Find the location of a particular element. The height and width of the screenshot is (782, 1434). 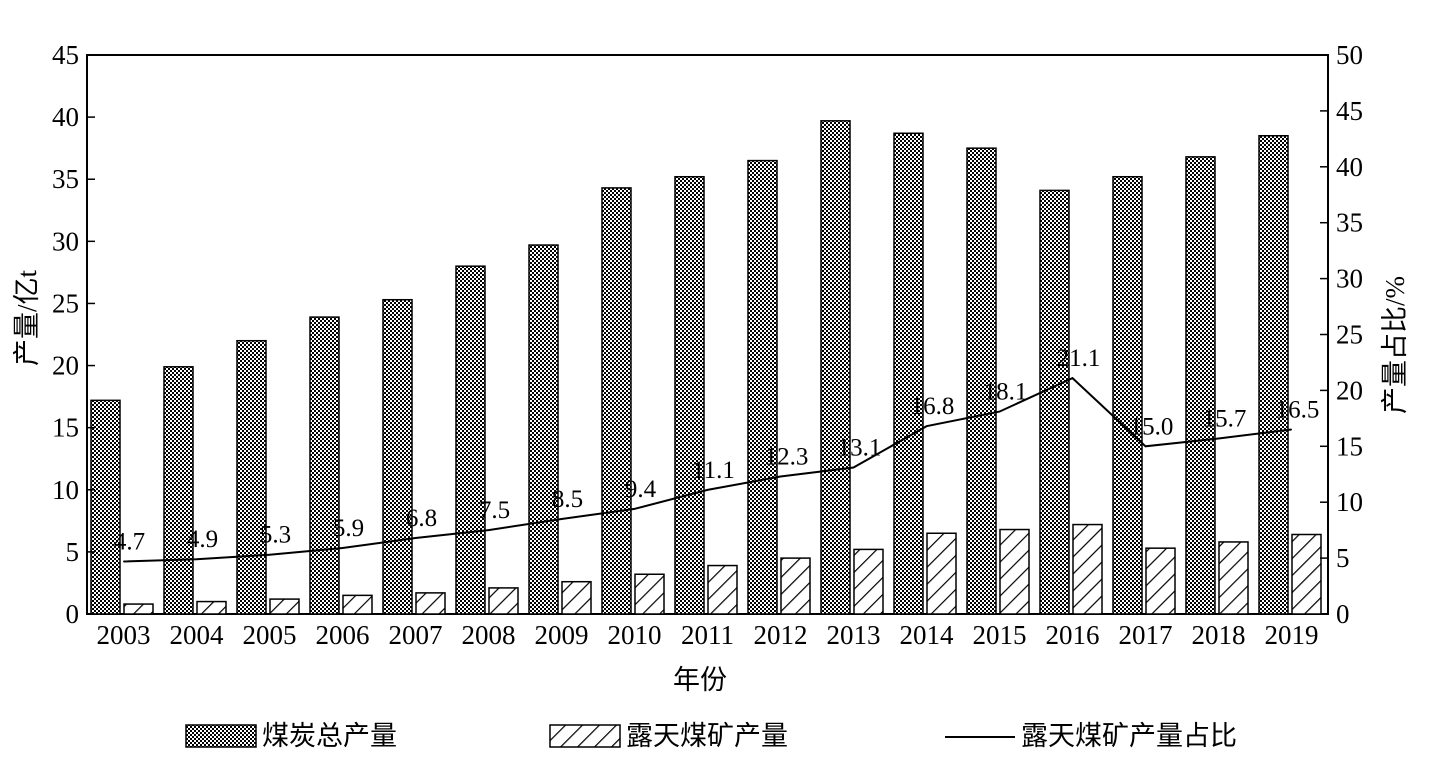

share-data-label: 15.0 is located at coordinates (1152, 426).